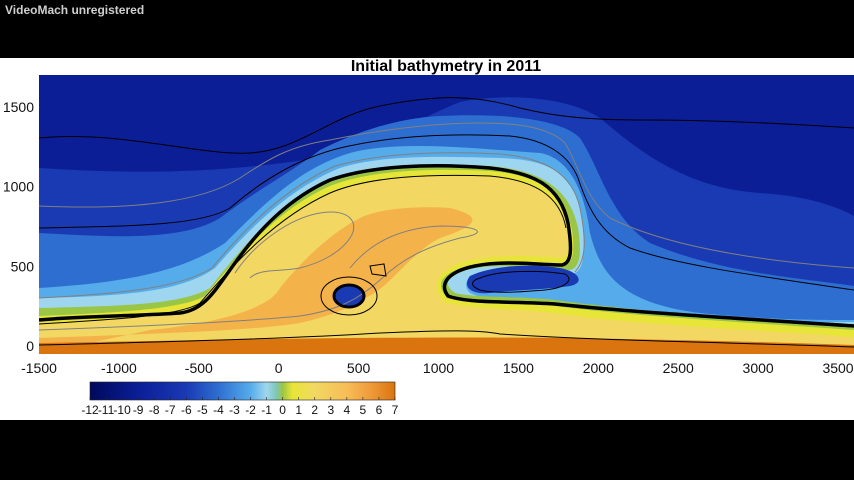 The width and height of the screenshot is (854, 480). I want to click on colorbar-gradient, so click(242, 391).